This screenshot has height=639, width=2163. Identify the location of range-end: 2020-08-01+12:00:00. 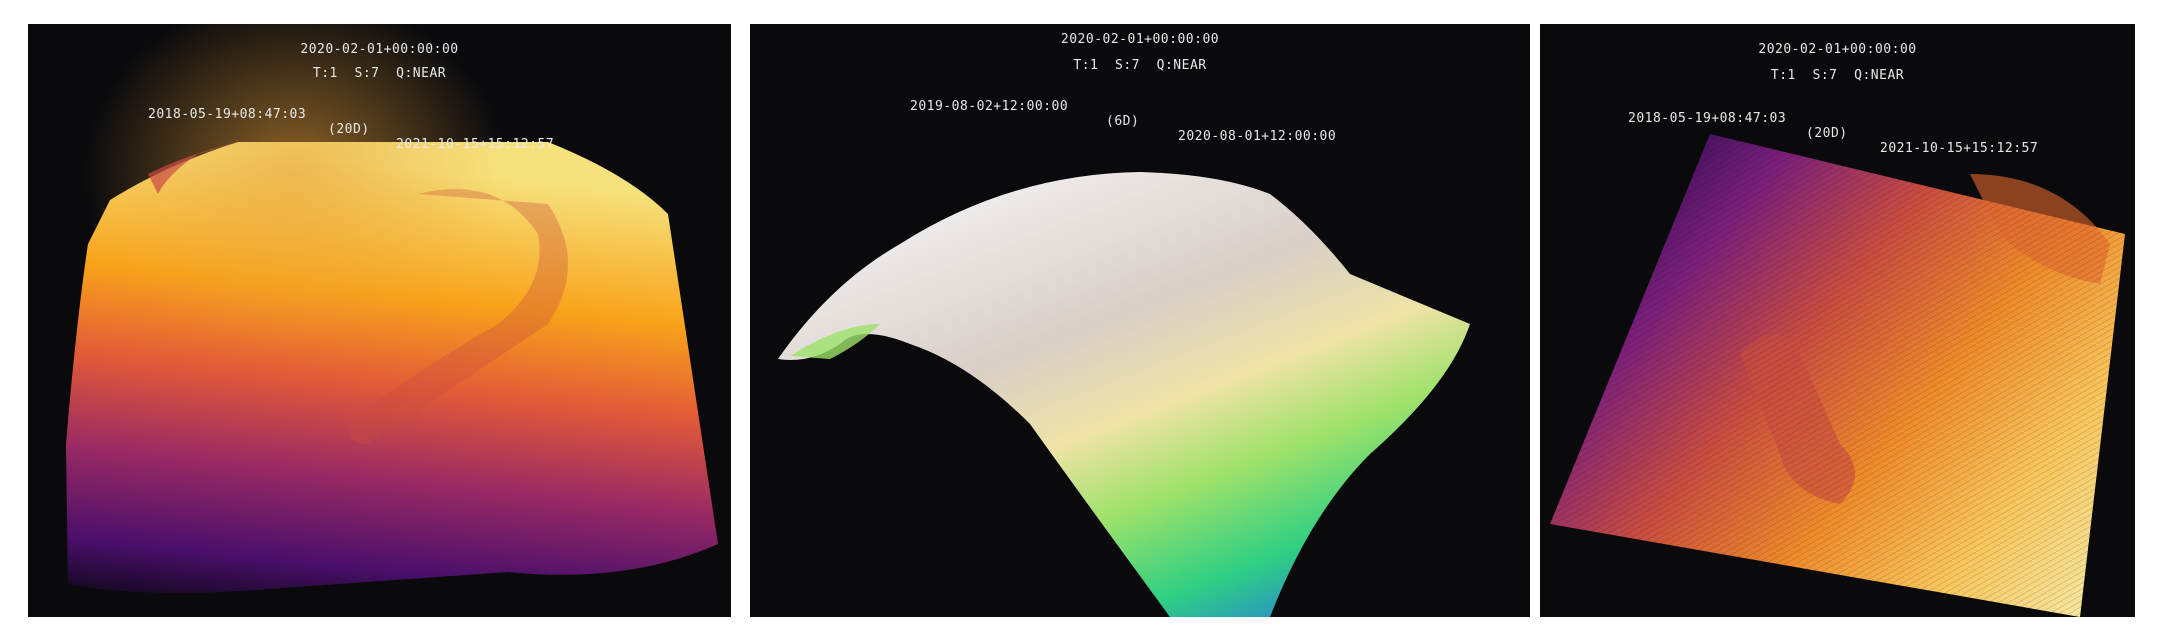
(1257, 136).